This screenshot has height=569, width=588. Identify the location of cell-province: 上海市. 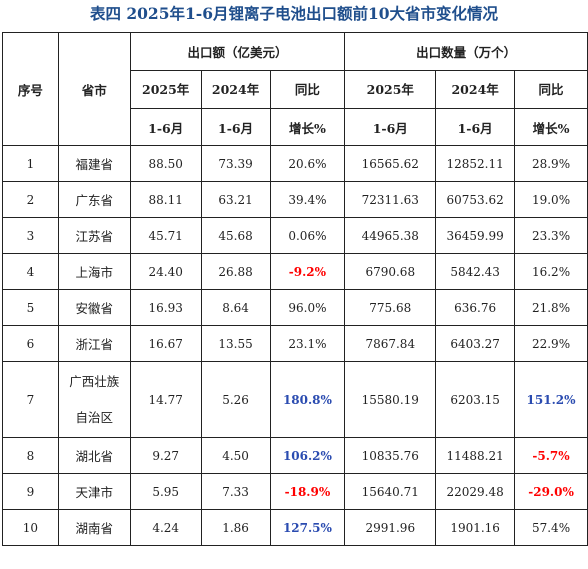
(94, 271).